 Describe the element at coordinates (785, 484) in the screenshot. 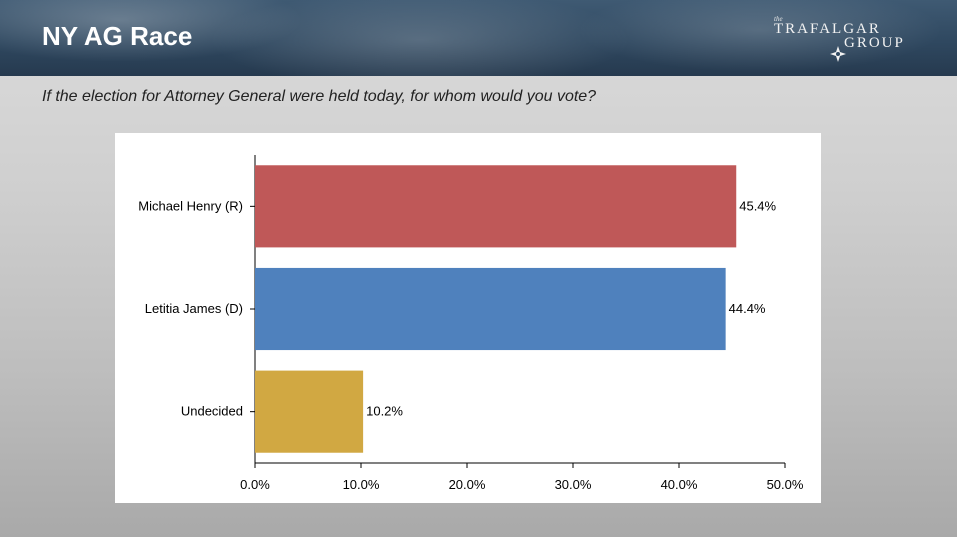

I see `x-tick-label-6: 50.0%` at that location.